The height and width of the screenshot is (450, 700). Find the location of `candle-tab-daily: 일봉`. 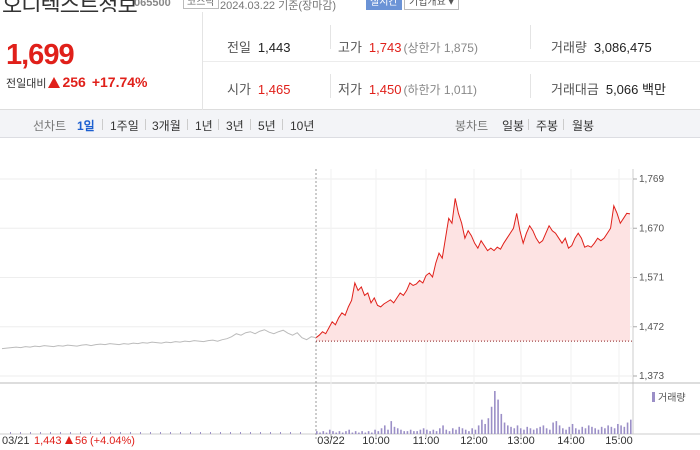

candle-tab-daily: 일봉 is located at coordinates (513, 126).